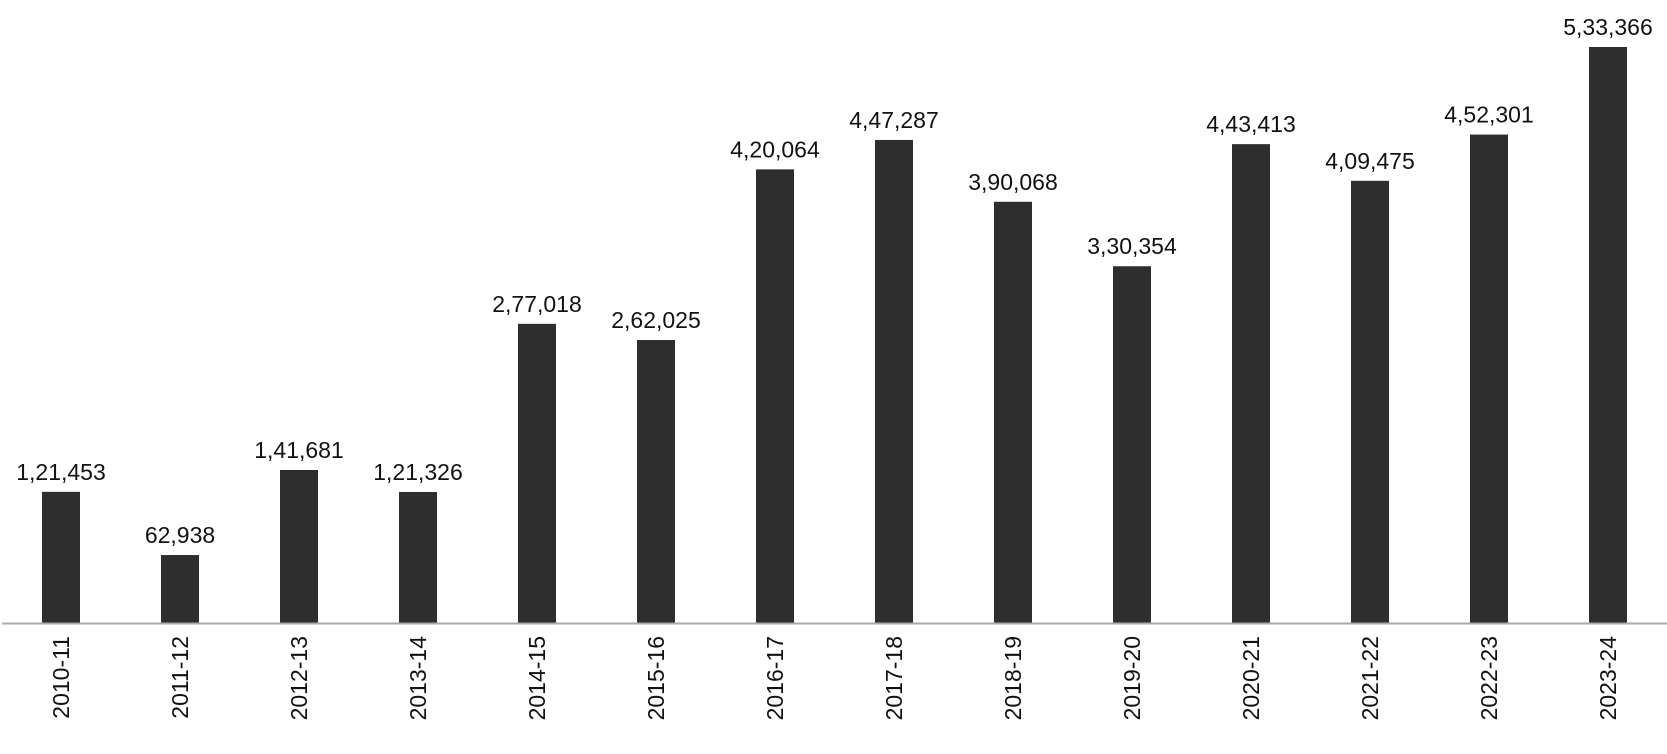  What do you see at coordinates (537, 304) in the screenshot?
I see `data-label-2014-15: 2,77,018` at bounding box center [537, 304].